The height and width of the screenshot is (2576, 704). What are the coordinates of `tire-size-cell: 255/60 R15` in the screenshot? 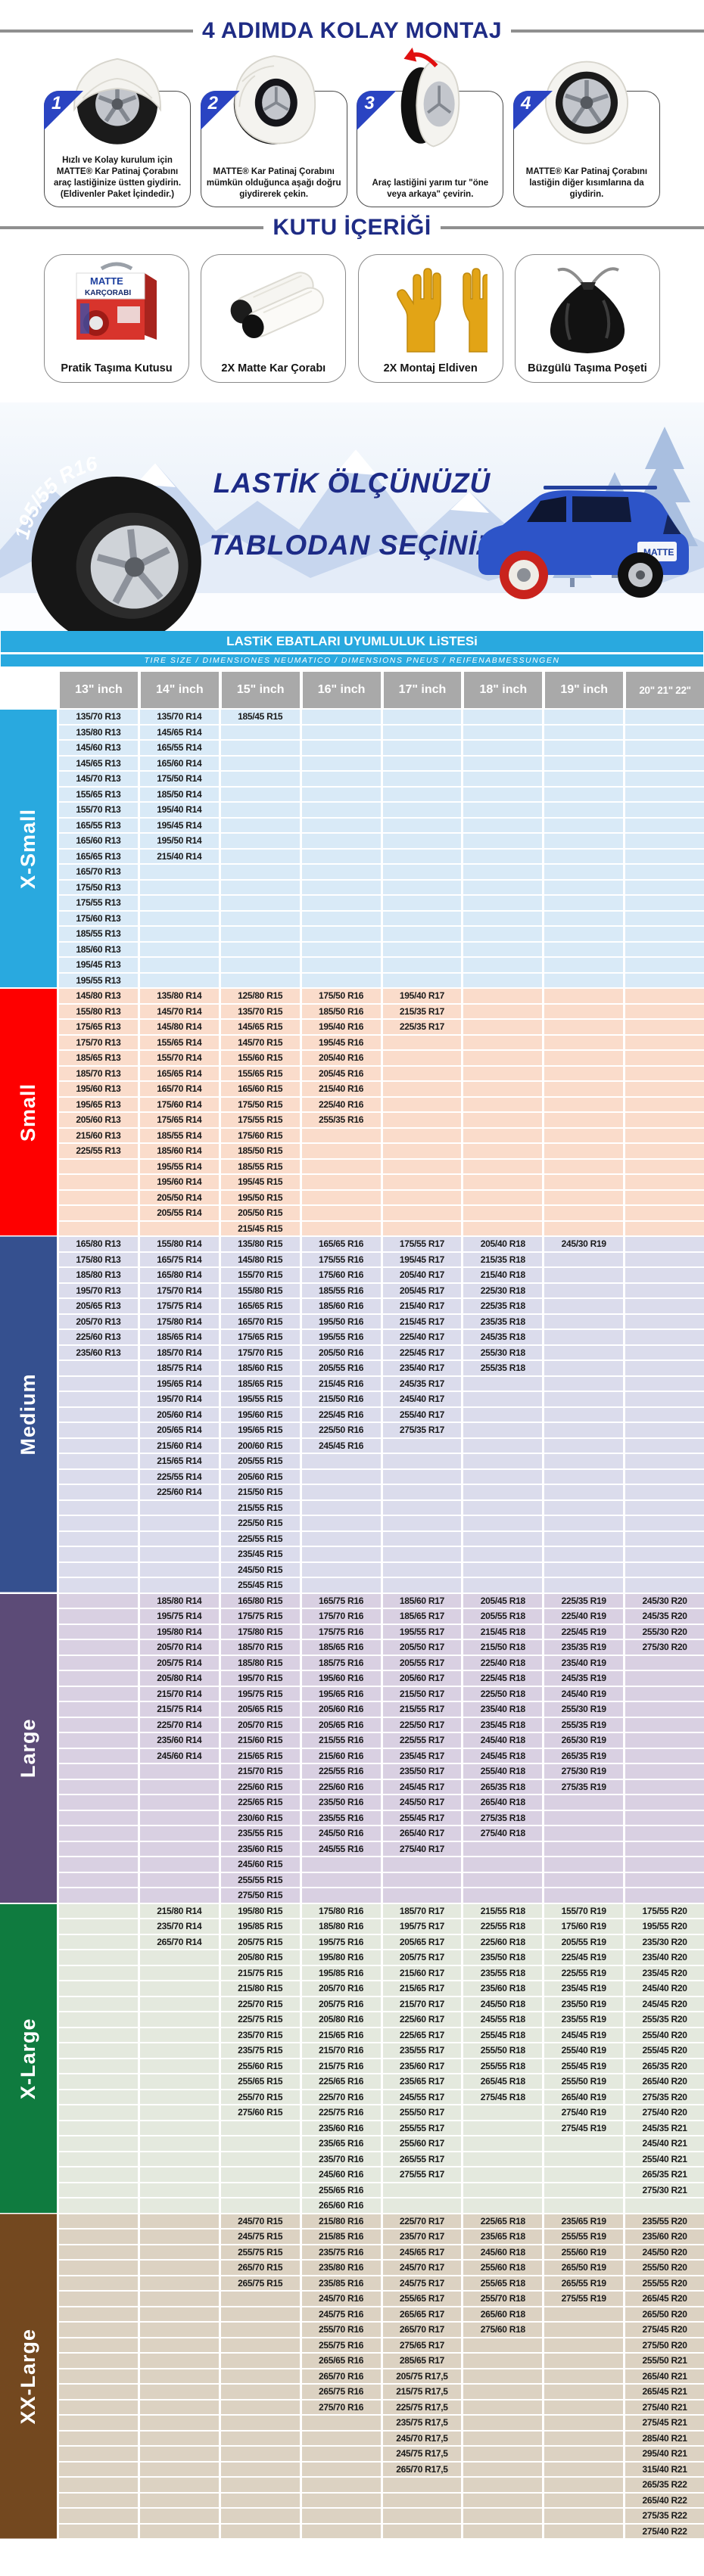 It's located at (260, 2066).